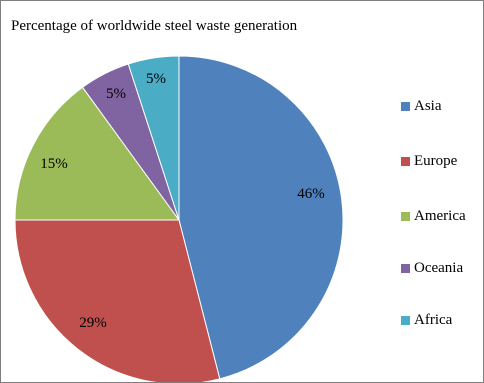  I want to click on legend-swatch-europe, so click(405, 161).